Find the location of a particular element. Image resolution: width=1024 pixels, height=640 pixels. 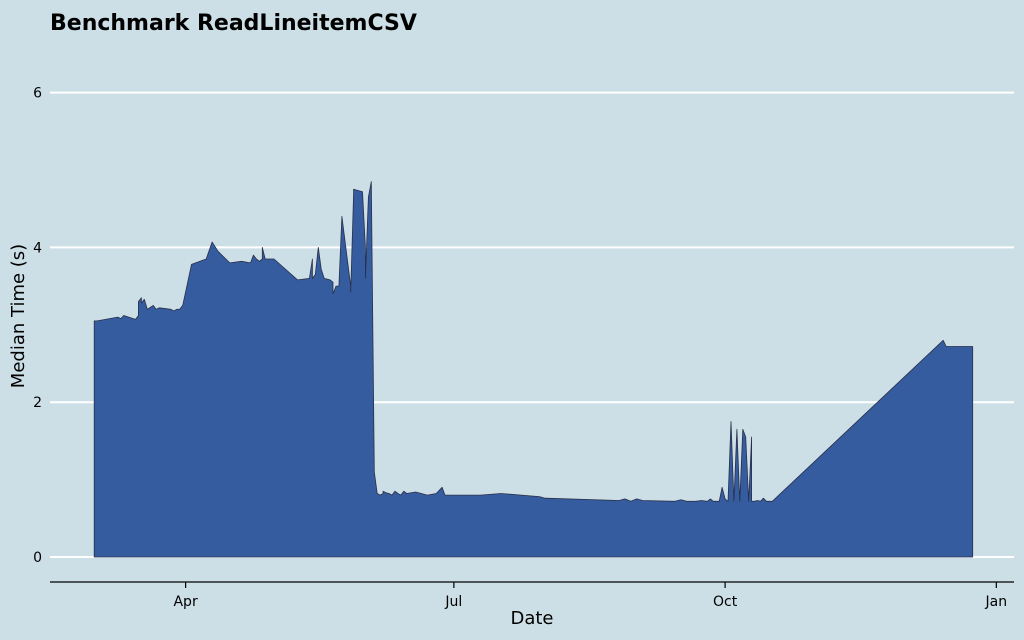

x-ticks: Apr Jul Oct Jan is located at coordinates (590, 596).